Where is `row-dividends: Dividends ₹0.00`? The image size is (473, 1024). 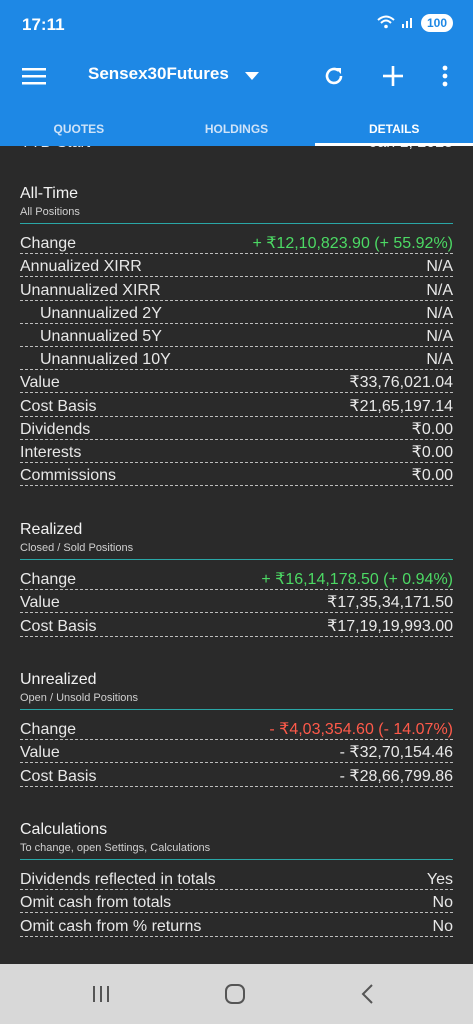 row-dividends: Dividends ₹0.00 is located at coordinates (236, 428).